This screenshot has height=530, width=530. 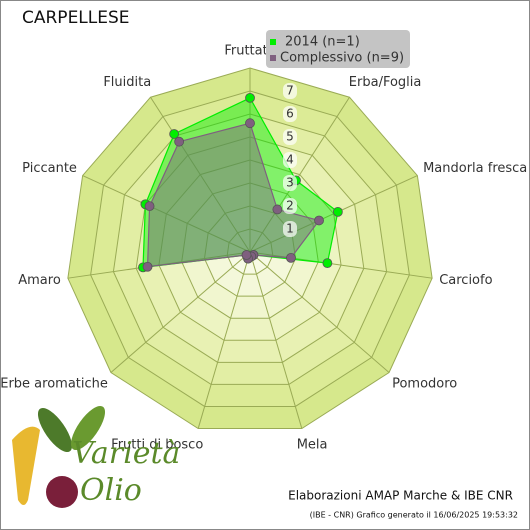 I want to click on y-tick-label: 7, so click(x=290, y=91).